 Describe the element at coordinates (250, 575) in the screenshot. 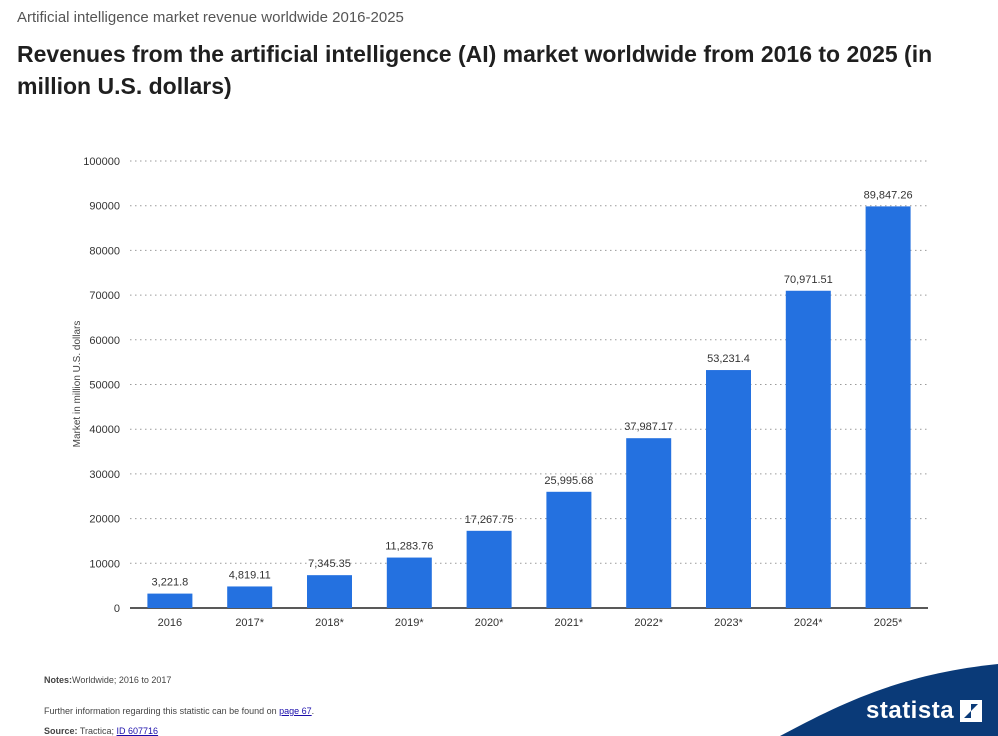

I see `data-label: 4,819.11` at that location.